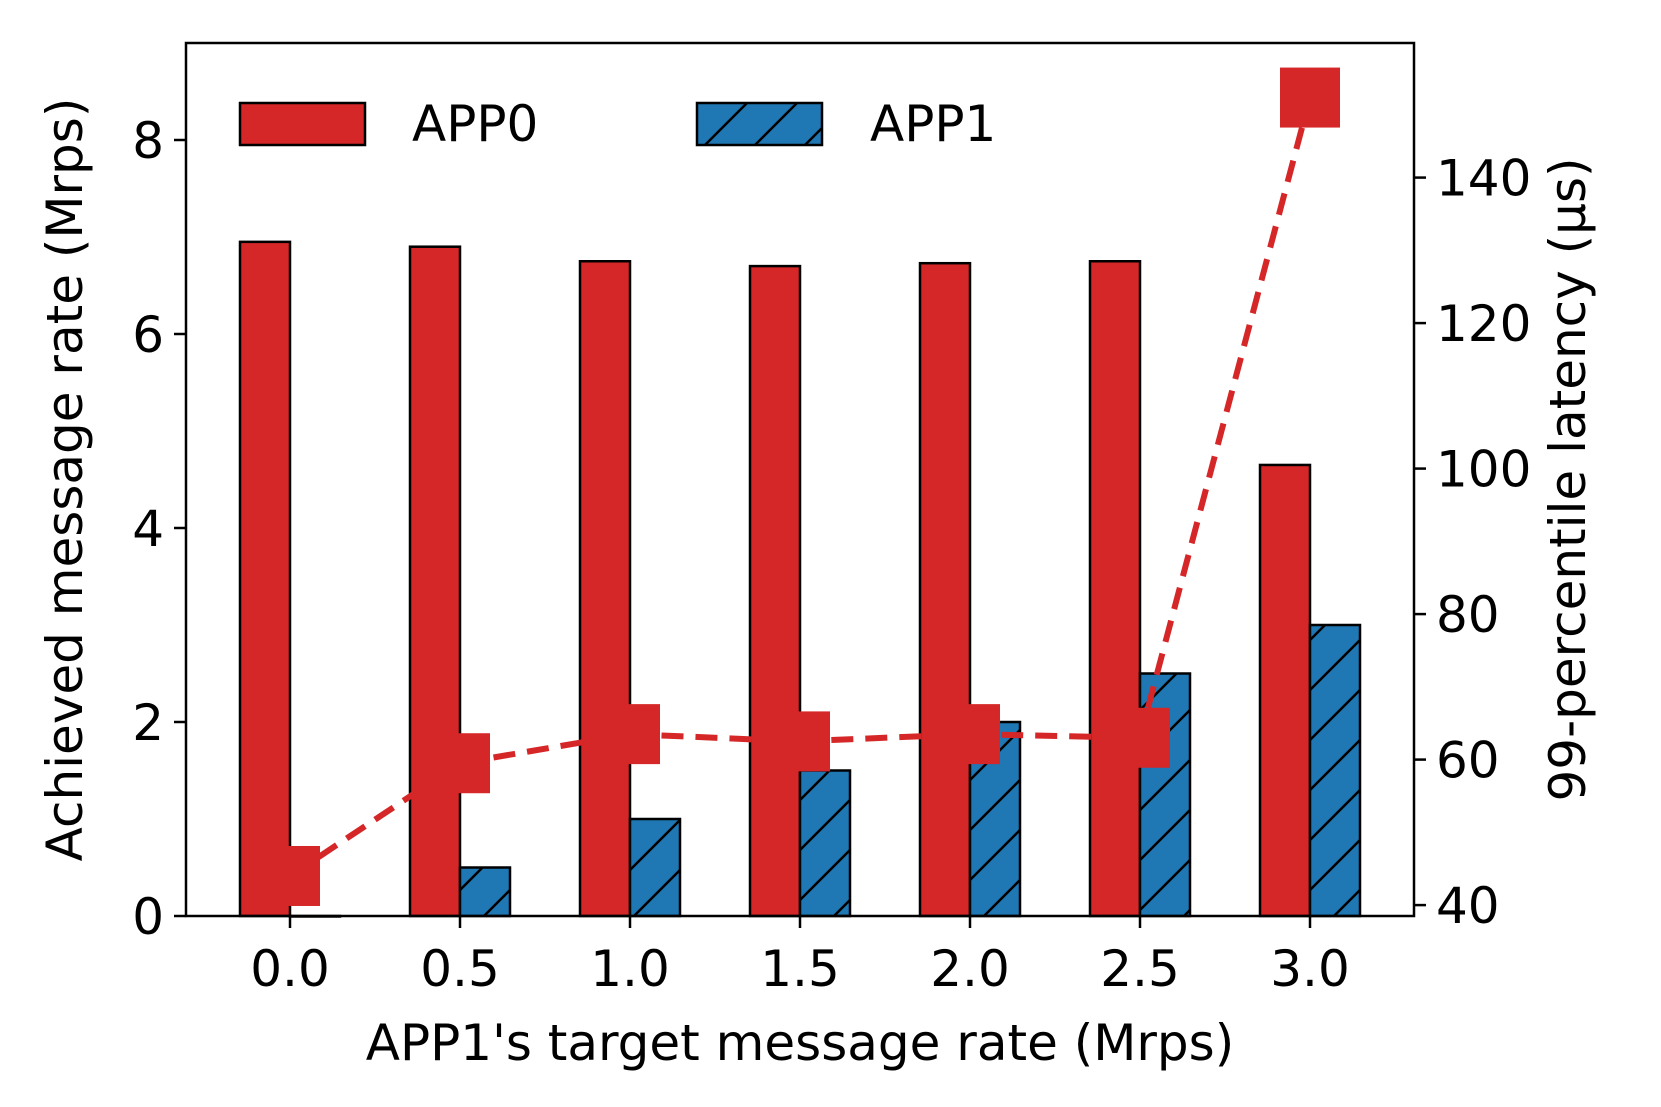  Describe the element at coordinates (302, 124) in the screenshot. I see `legend-swatch-app0` at that location.